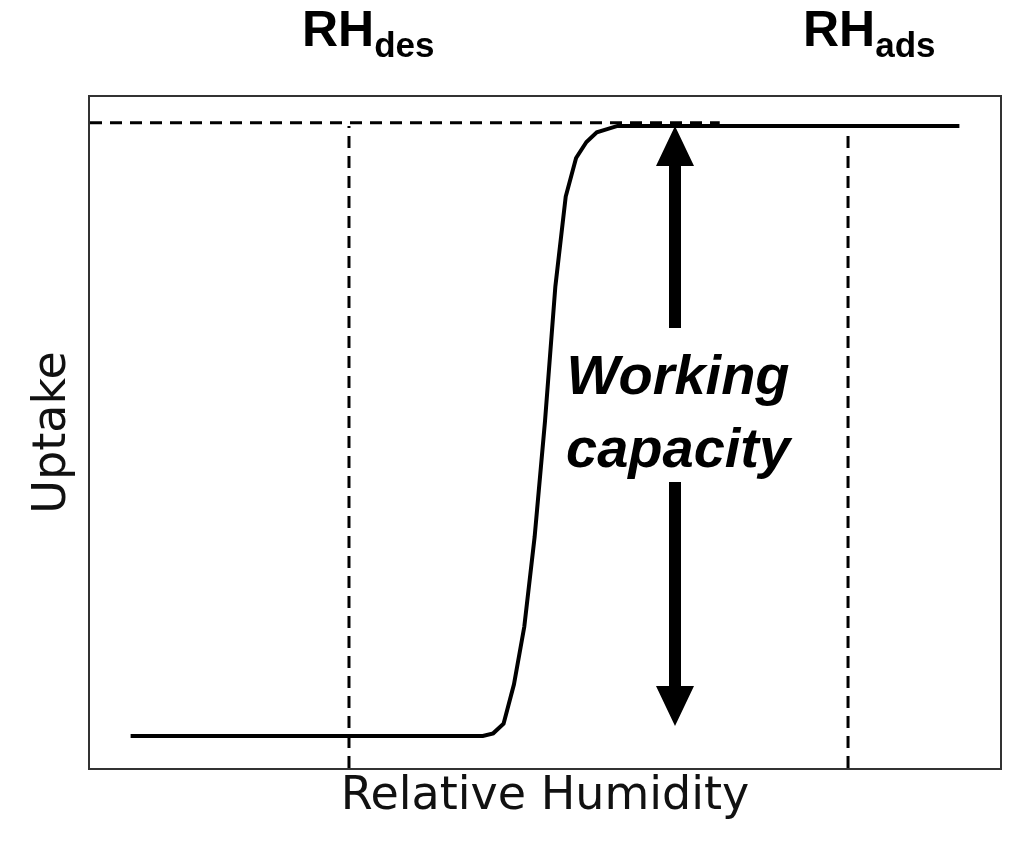 This screenshot has width=1030, height=851. Describe the element at coordinates (869, 32) in the screenshot. I see `text: RH$_{ads}$` at that location.